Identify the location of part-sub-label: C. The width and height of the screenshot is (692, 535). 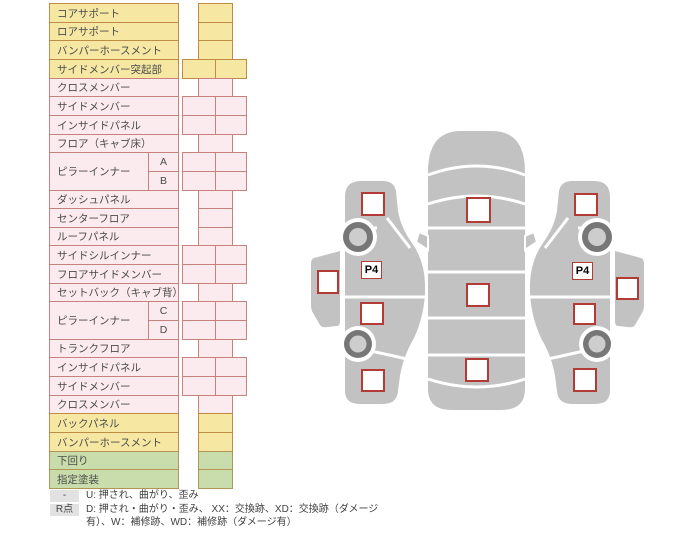
(163, 311).